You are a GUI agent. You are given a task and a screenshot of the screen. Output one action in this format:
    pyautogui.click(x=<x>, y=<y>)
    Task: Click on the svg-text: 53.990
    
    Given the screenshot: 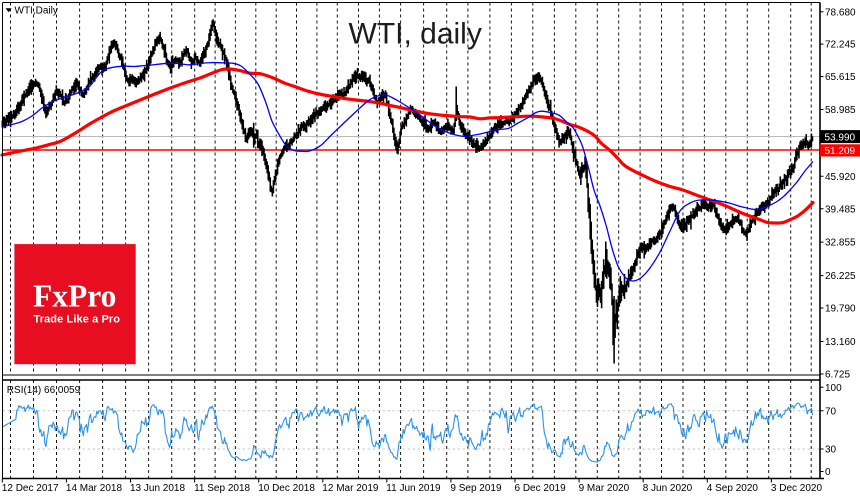 What is the action you would take?
    pyautogui.click(x=840, y=137)
    